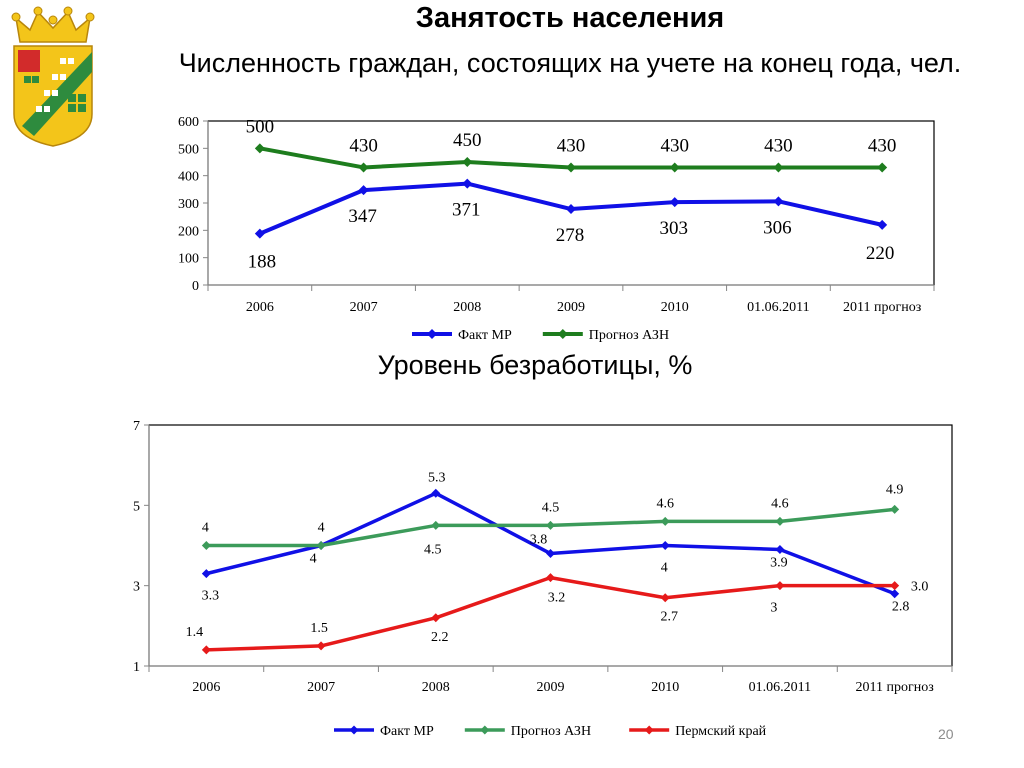  What do you see at coordinates (570, 235) in the screenshot?
I see `data-label: 278` at bounding box center [570, 235].